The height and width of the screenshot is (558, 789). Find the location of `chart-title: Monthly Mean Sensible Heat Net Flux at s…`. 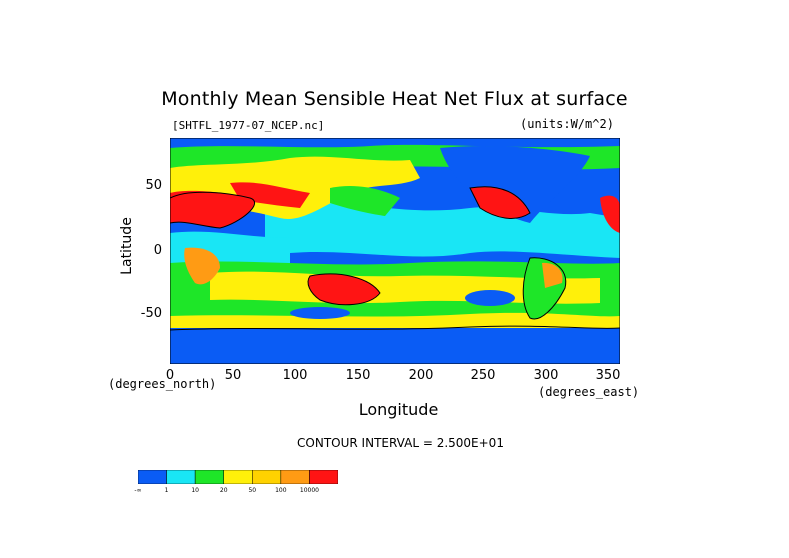

chart-title: Monthly Mean Sensible Heat Net Flux at s… is located at coordinates (394, 99).